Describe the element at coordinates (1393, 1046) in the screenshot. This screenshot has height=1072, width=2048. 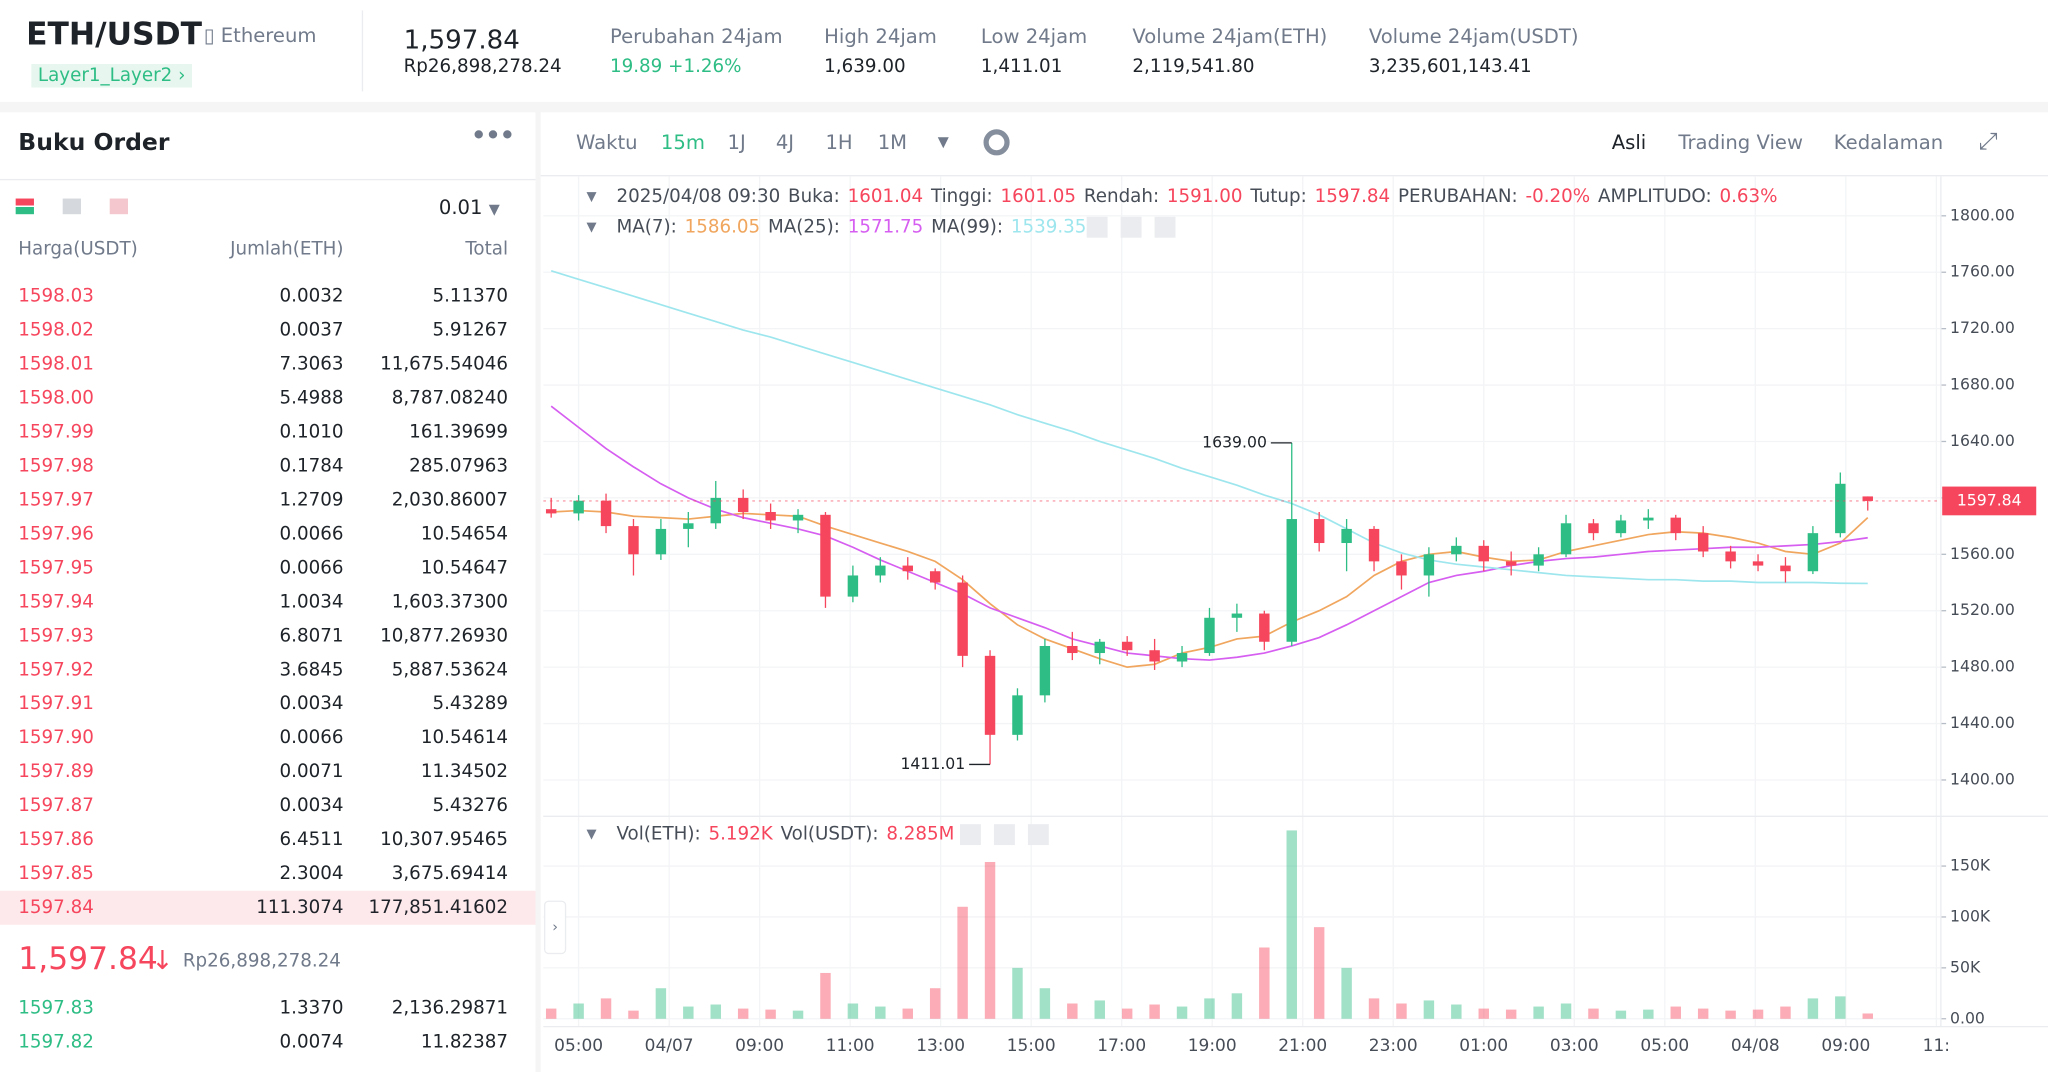
I see `x-tick-label: 23:00` at that location.